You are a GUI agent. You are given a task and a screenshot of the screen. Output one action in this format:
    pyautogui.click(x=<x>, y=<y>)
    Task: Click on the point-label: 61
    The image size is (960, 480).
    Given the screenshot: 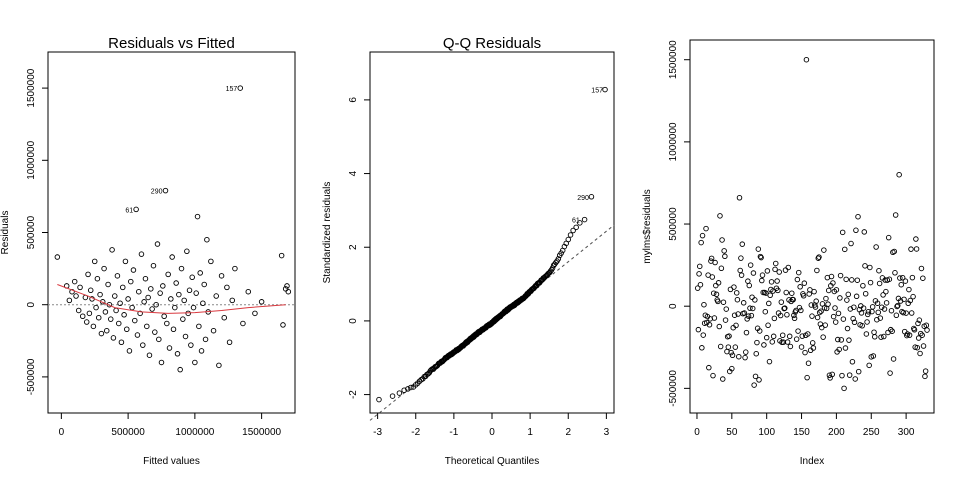 What is the action you would take?
    pyautogui.click(x=129, y=210)
    